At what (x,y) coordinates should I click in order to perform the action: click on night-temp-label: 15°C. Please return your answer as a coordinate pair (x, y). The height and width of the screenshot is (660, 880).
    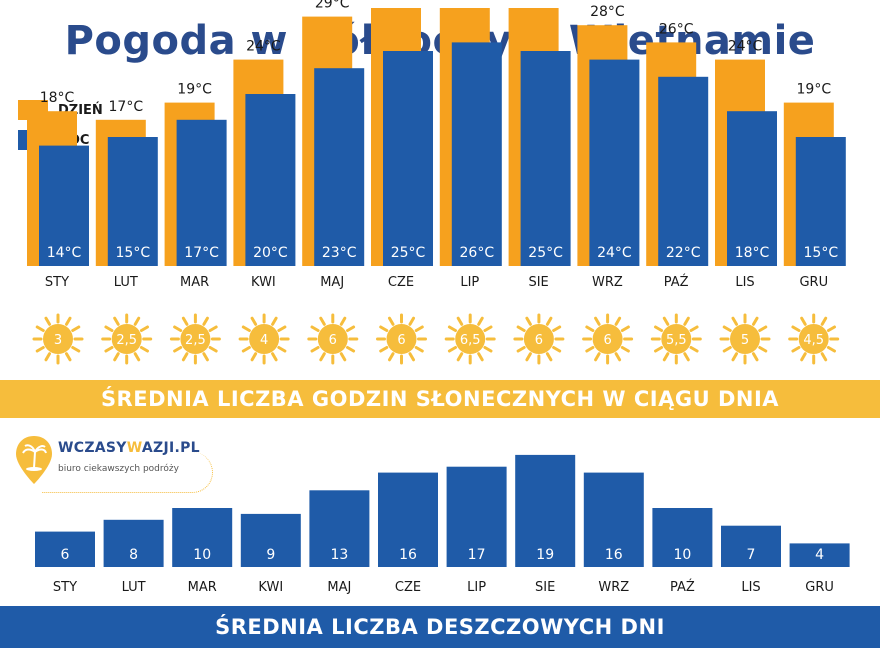
    Looking at the image, I should click on (133, 253).